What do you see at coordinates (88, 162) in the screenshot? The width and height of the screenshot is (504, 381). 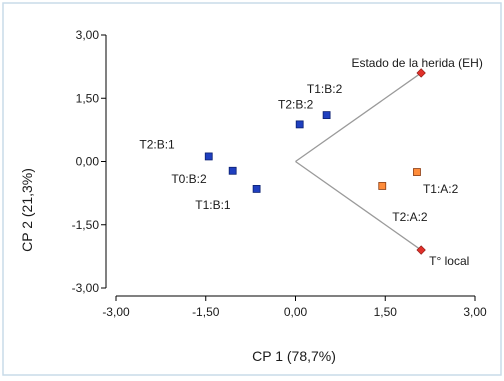 I see `y-tick-label: 0,00` at bounding box center [88, 162].